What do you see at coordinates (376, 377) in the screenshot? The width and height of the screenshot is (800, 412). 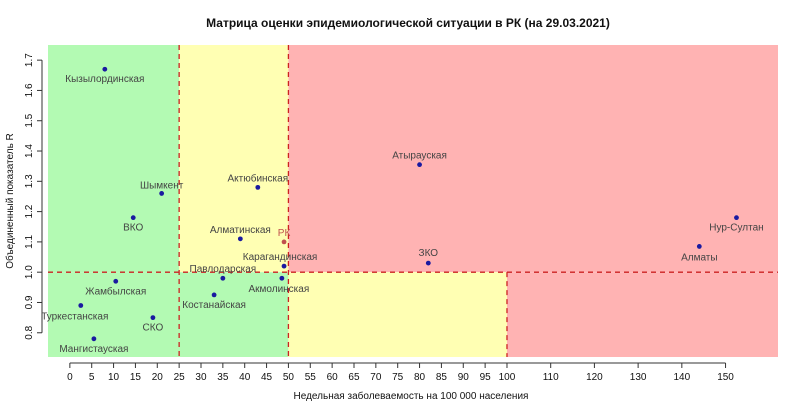 I see `x-tick-label-70: 70` at bounding box center [376, 377].